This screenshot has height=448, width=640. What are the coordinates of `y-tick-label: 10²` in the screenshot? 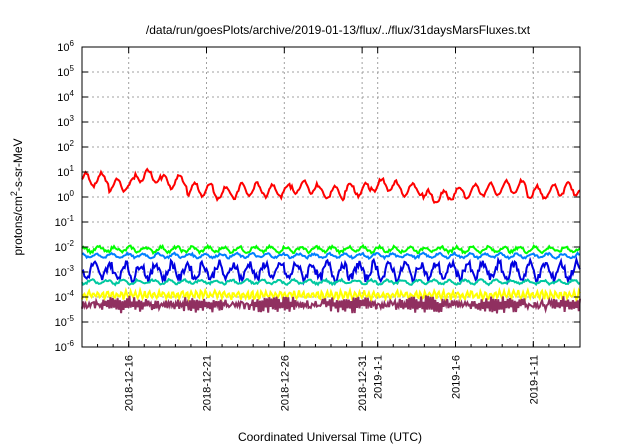 It's located at (65, 146).